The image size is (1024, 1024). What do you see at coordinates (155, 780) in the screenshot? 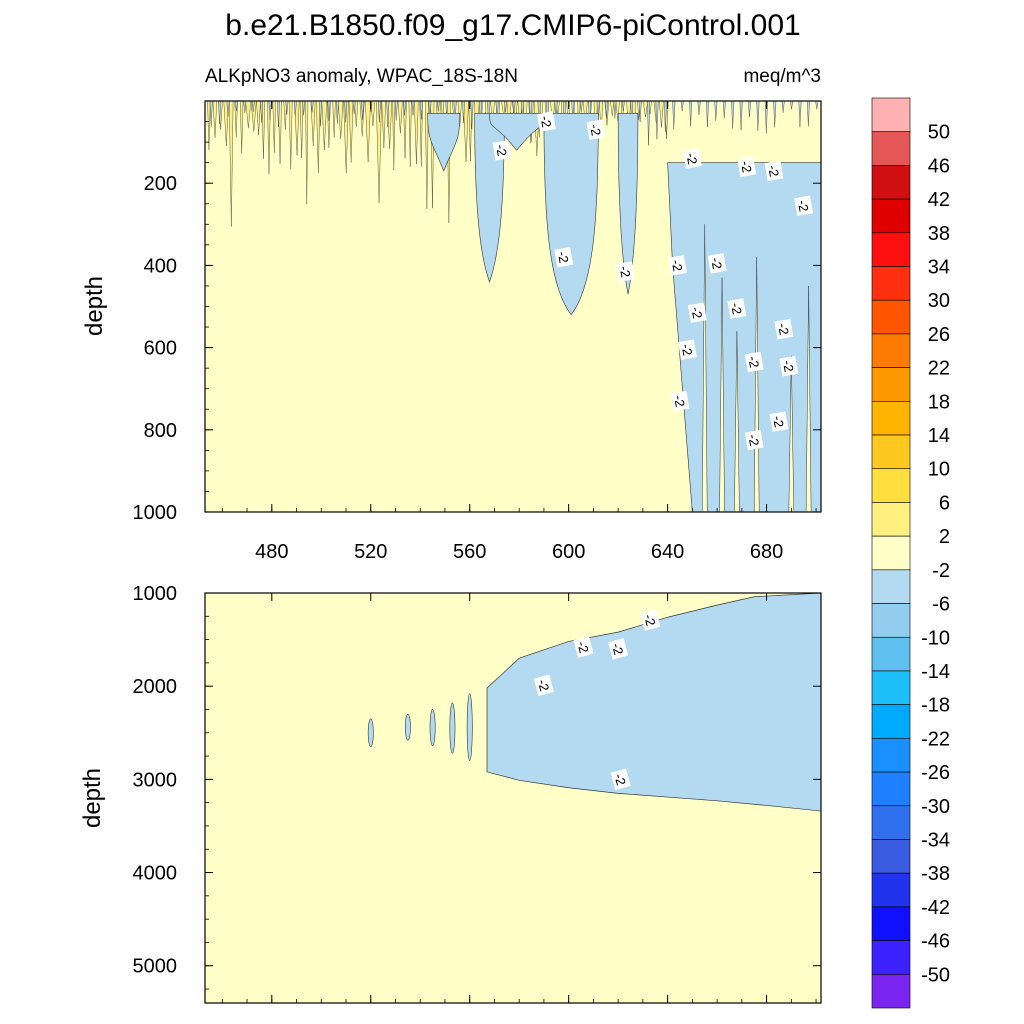
I see `y-tick-label: 3000` at bounding box center [155, 780].